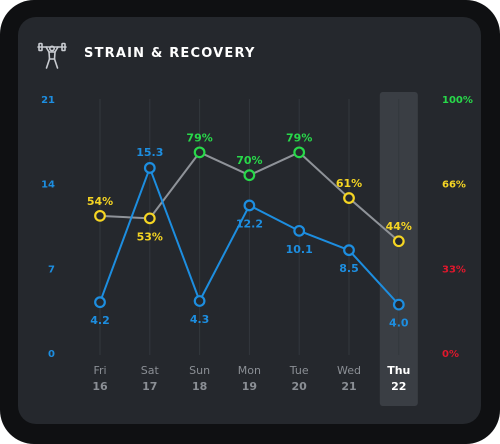  I want to click on x-axis-date-label: 20, so click(300, 386).